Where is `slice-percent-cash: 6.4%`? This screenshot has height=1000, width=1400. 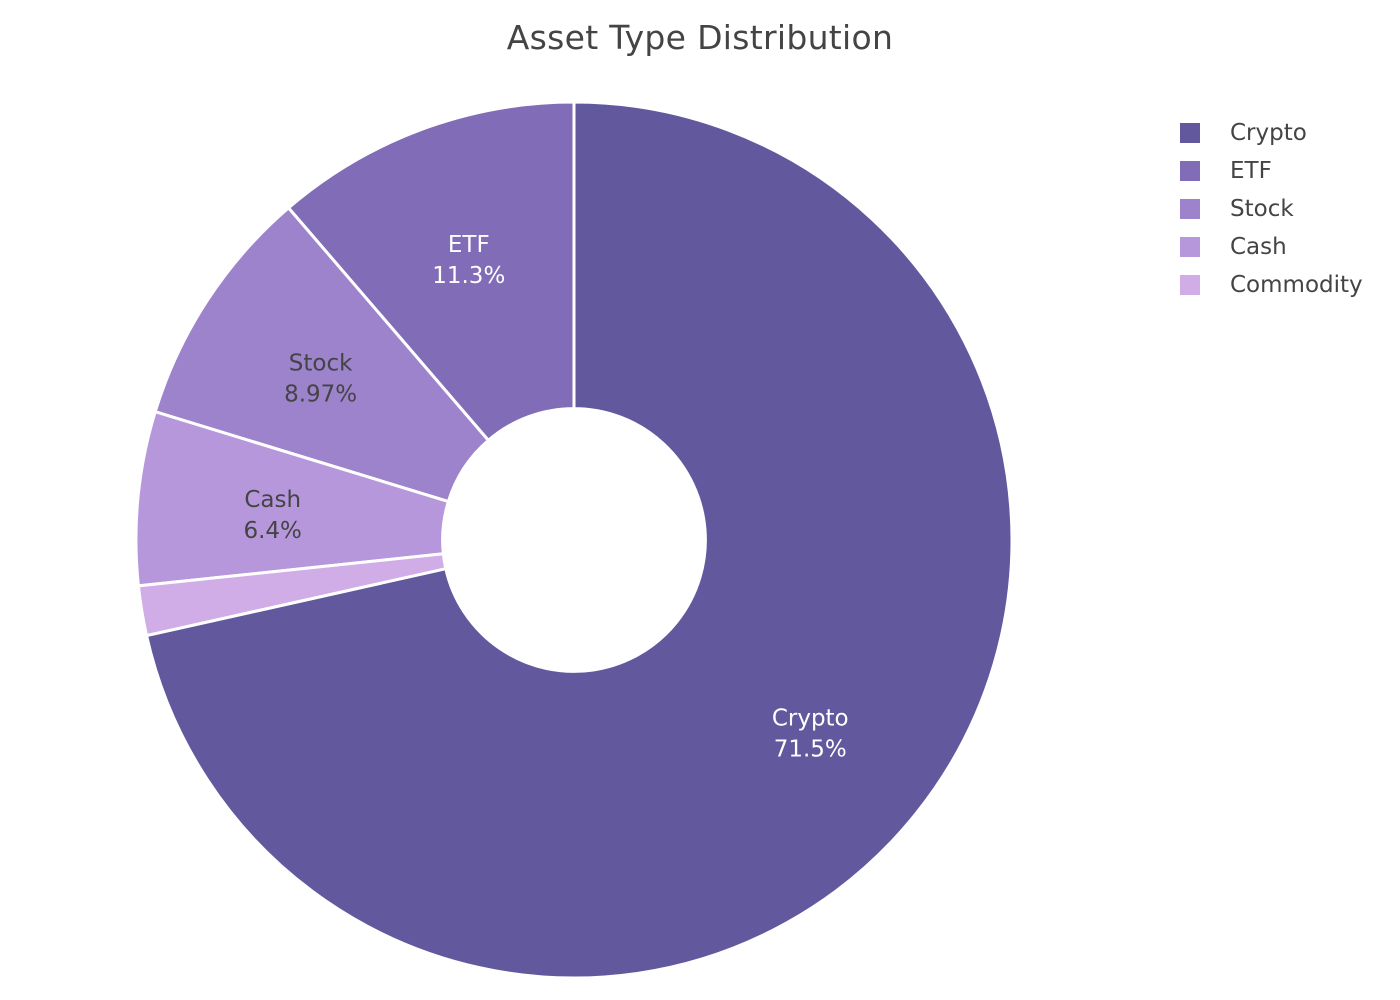
slice-percent-cash: 6.4% is located at coordinates (272, 531).